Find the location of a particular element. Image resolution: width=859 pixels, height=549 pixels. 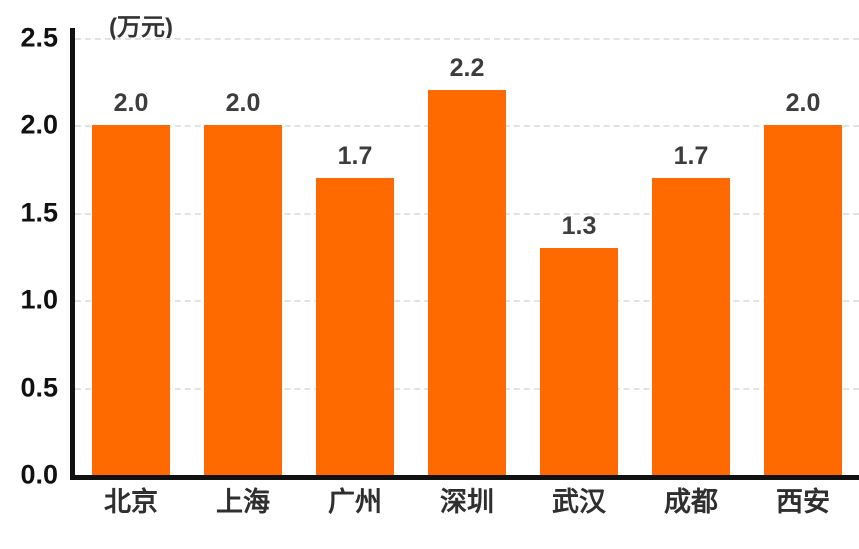

y-tick-label: 1.5 is located at coordinates (39, 212).